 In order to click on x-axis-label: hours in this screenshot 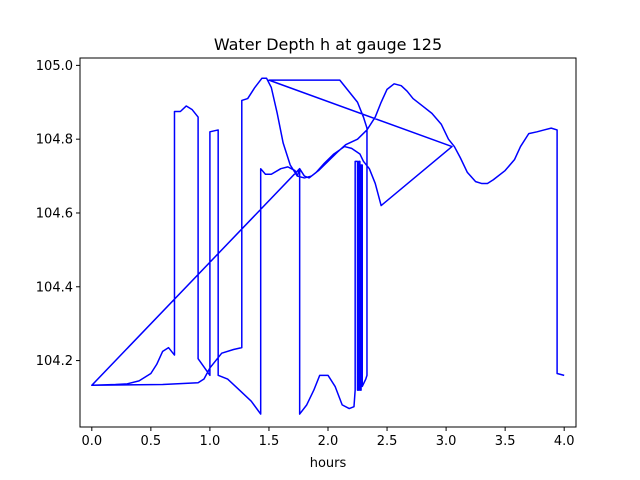, I will do `click(328, 463)`.